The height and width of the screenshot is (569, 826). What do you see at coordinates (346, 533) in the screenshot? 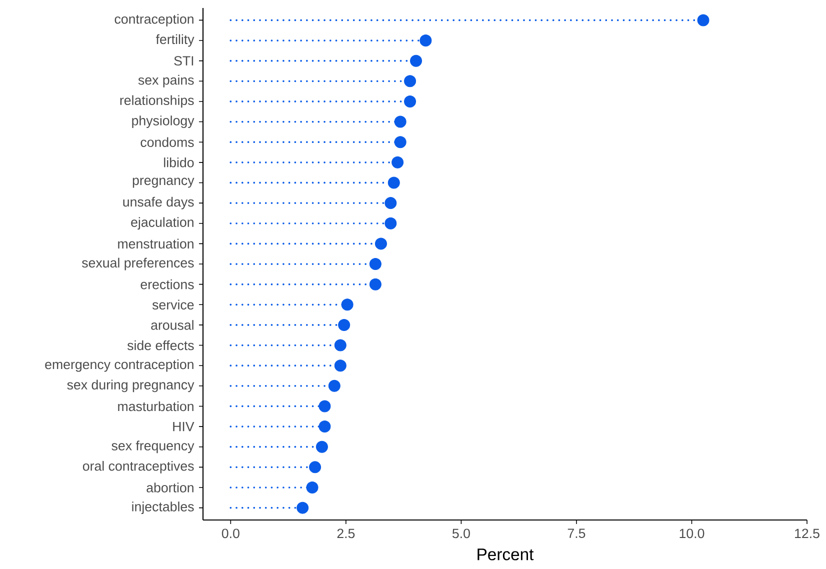
I see `x-tick-label: 2.5` at bounding box center [346, 533].